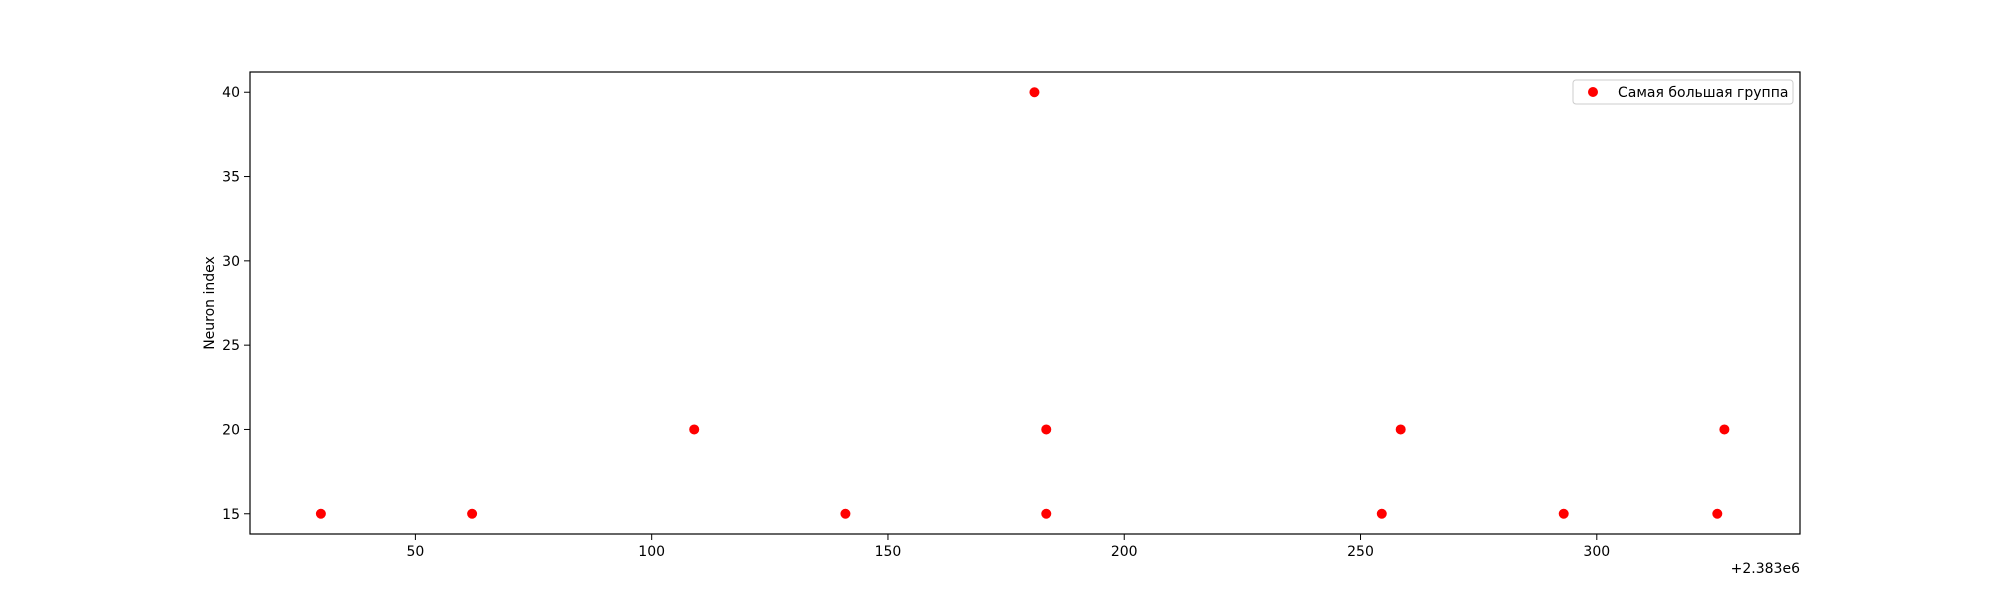 The height and width of the screenshot is (600, 2000). What do you see at coordinates (1703, 93) in the screenshot?
I see `legend-label: Самая большая группа` at bounding box center [1703, 93].